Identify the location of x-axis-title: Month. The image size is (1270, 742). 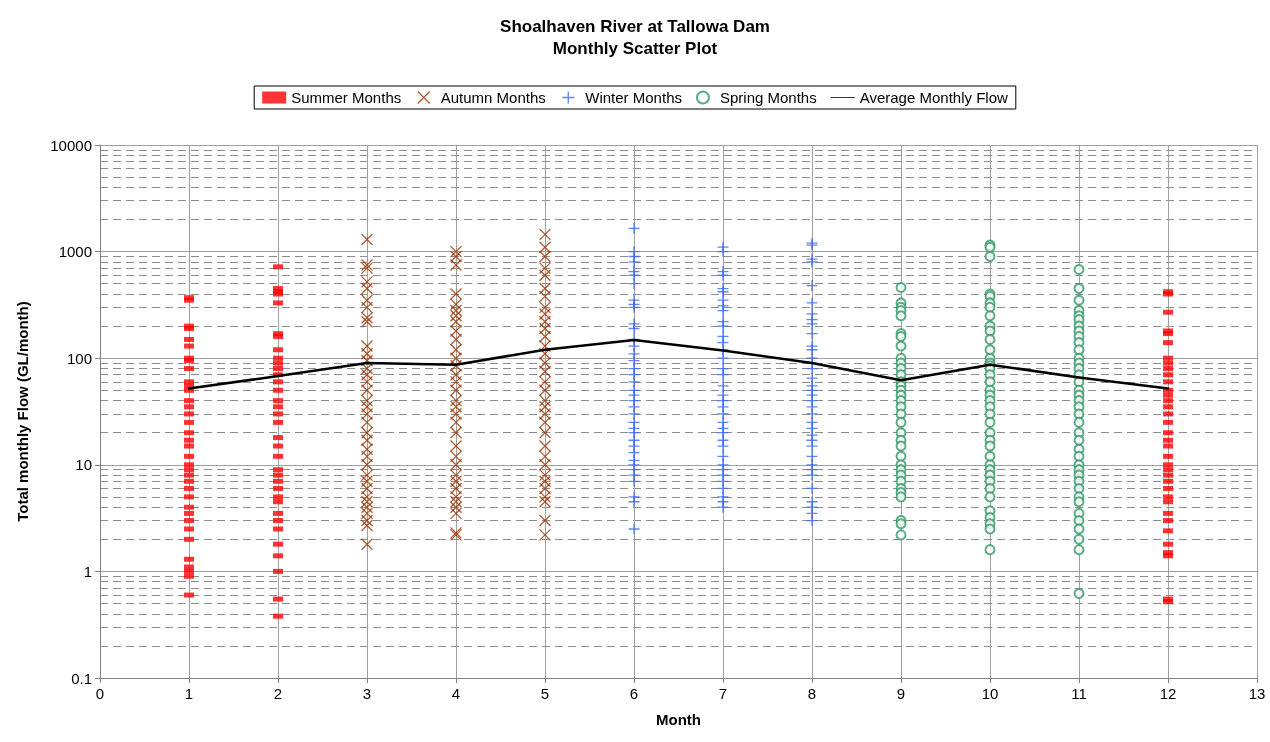
(678, 719).